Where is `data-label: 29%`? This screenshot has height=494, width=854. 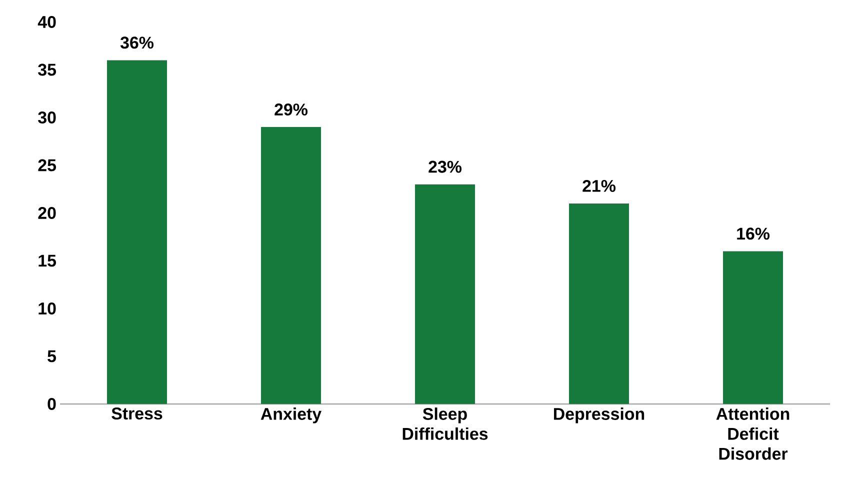
data-label: 29% is located at coordinates (291, 110).